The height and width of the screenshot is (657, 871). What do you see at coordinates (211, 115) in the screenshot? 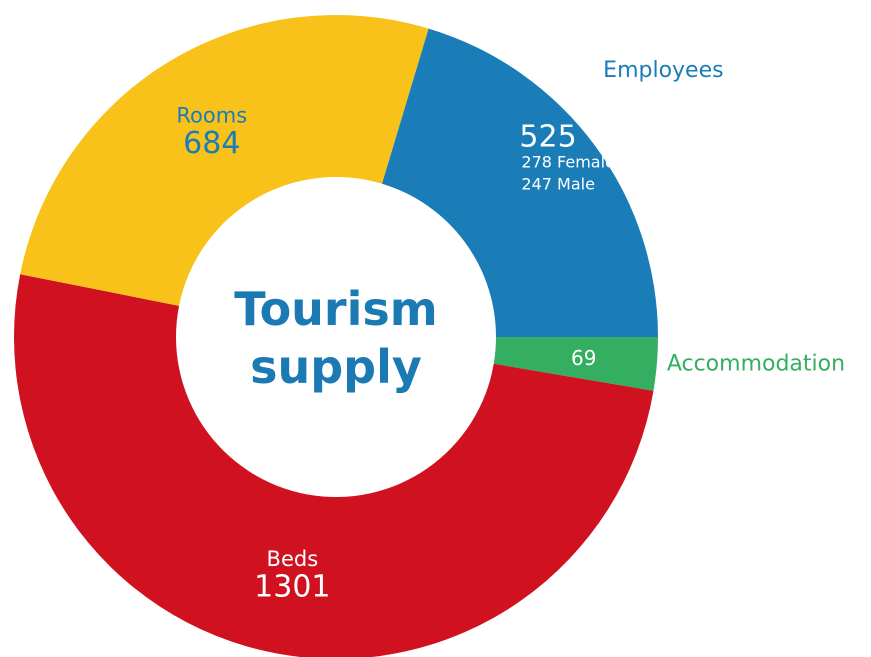
I see `segment-name: Rooms` at bounding box center [211, 115].